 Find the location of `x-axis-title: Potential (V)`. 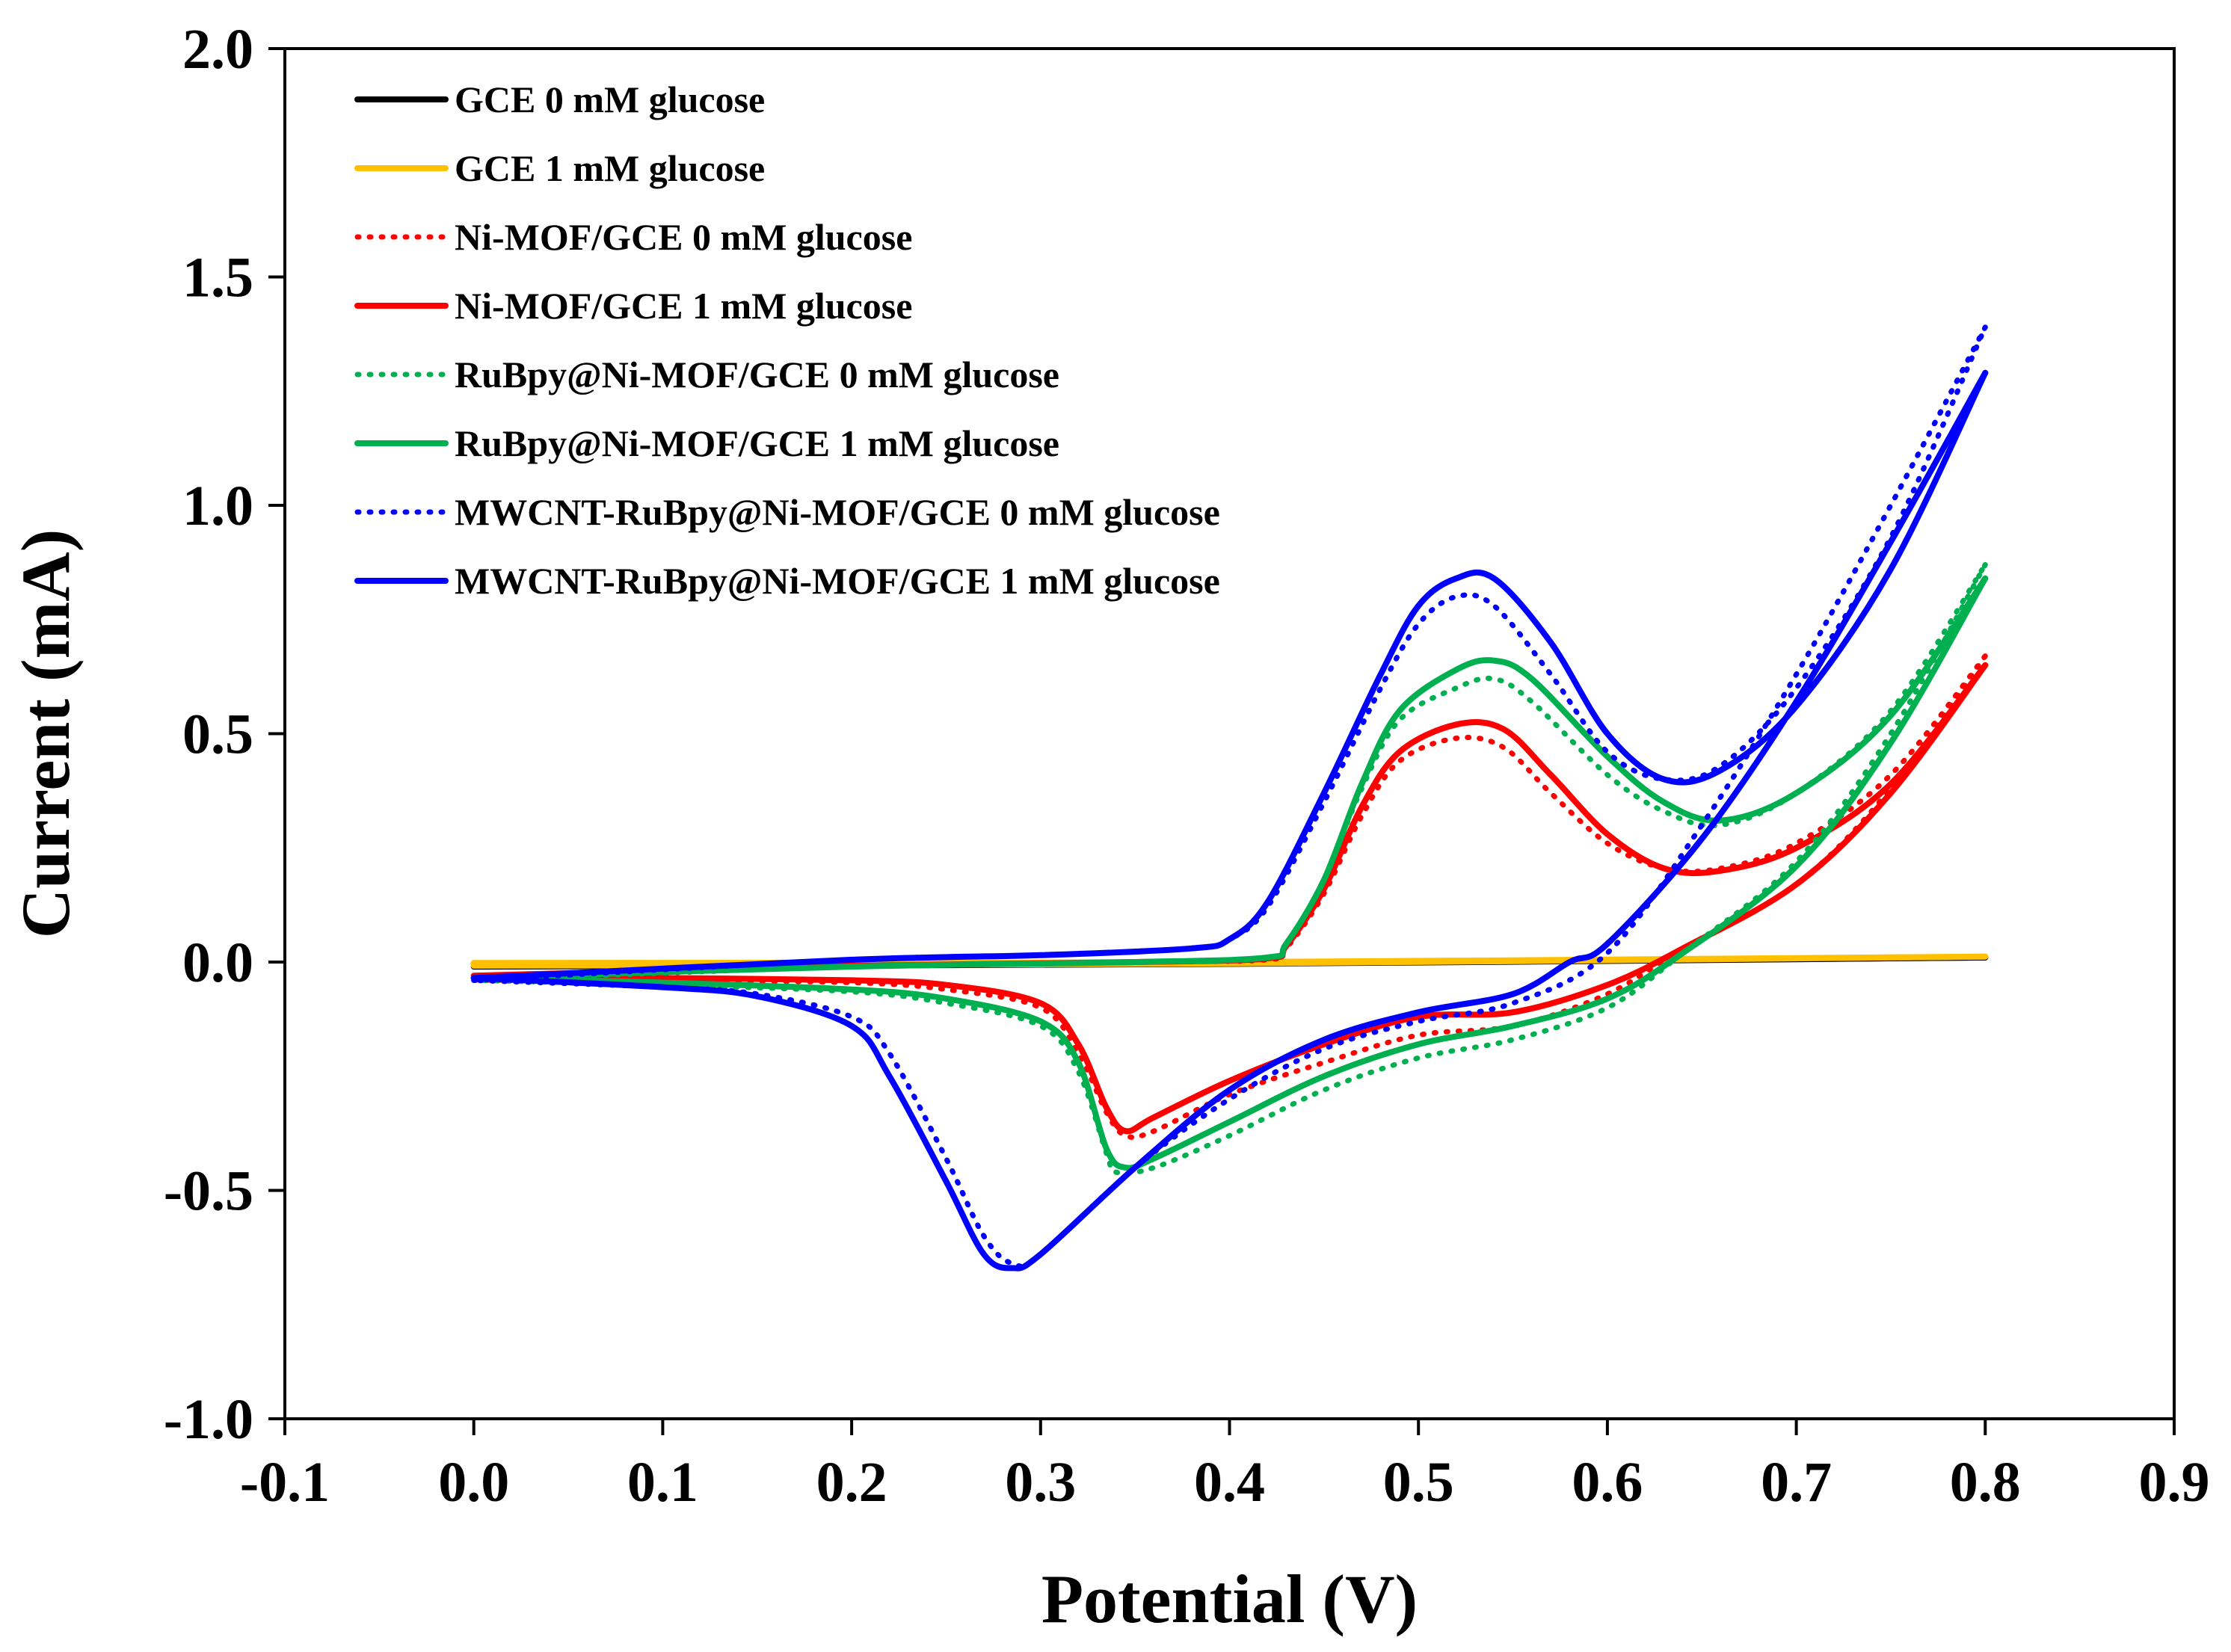

x-axis-title: Potential (V) is located at coordinates (1229, 1599).